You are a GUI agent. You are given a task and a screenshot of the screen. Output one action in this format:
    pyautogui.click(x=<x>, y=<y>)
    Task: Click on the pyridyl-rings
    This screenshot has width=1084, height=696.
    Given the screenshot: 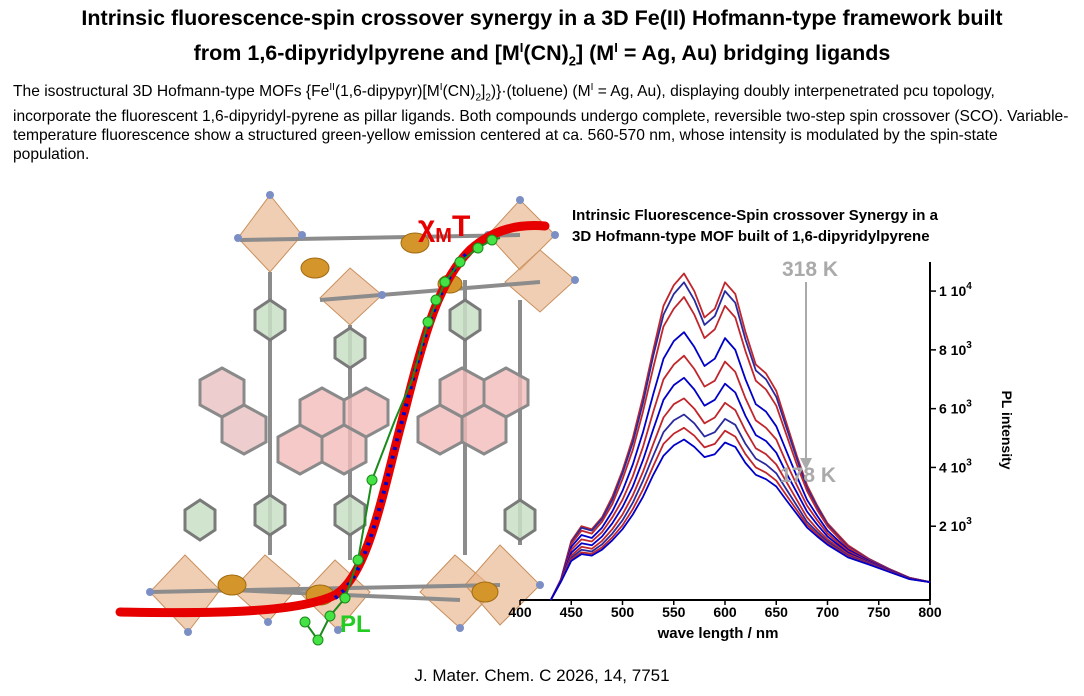 What is the action you would take?
    pyautogui.click(x=360, y=420)
    